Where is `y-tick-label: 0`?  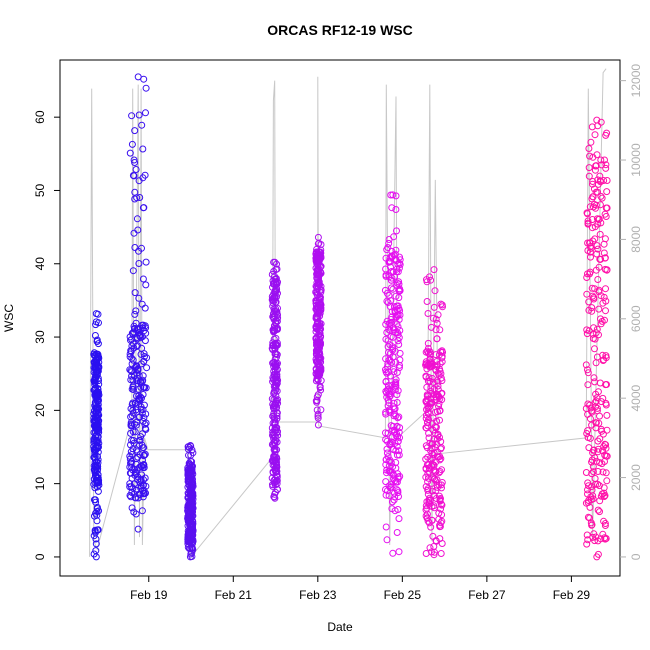 y-tick-label: 0 is located at coordinates (40, 556).